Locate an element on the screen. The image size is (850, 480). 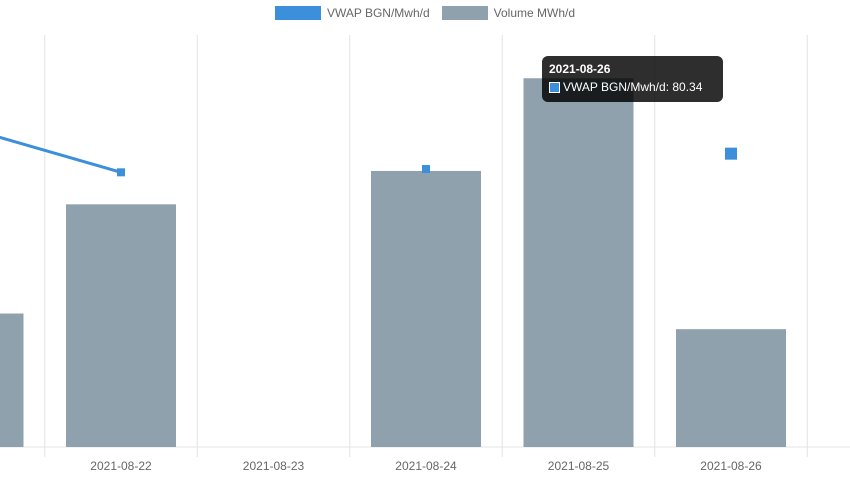
legend-swatch-vwap is located at coordinates (297, 13).